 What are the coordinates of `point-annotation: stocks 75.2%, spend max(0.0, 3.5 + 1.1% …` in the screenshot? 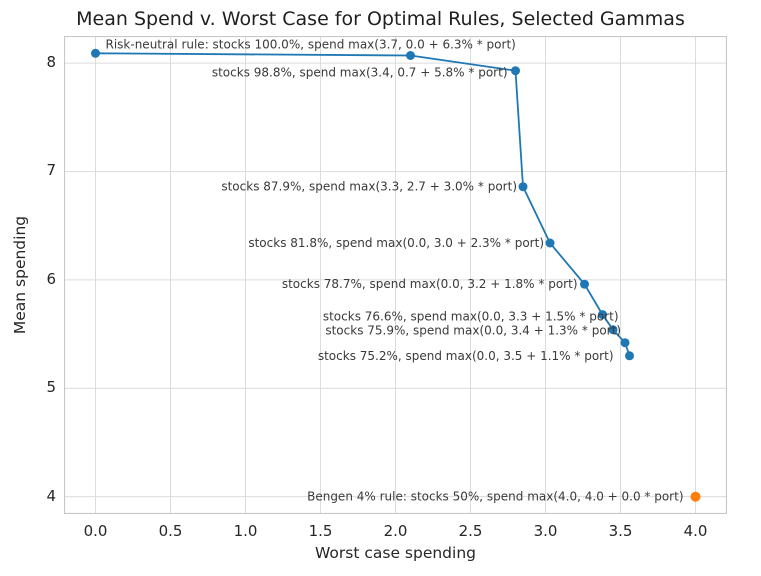 It's located at (466, 356).